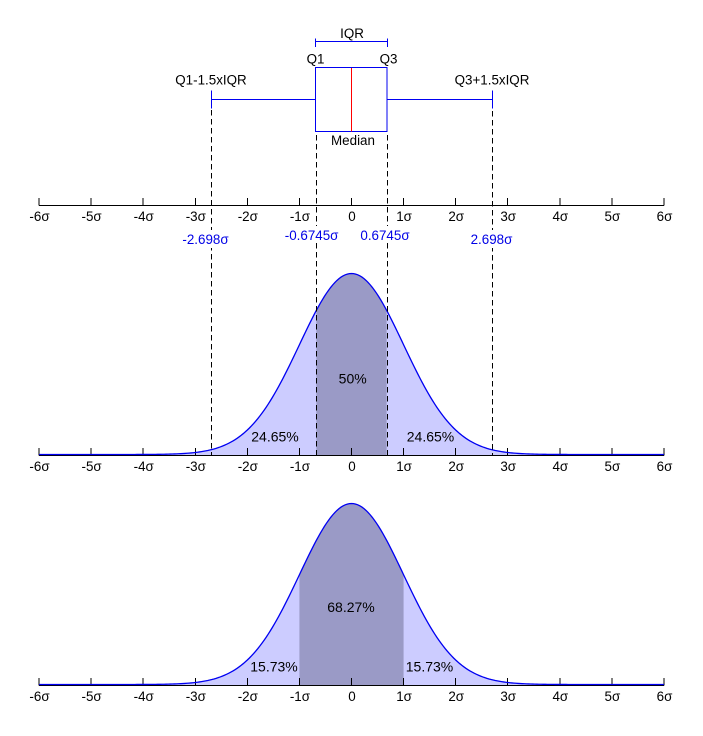  Describe the element at coordinates (312, 235) in the screenshot. I see `svg-text: -0.6745σ` at that location.